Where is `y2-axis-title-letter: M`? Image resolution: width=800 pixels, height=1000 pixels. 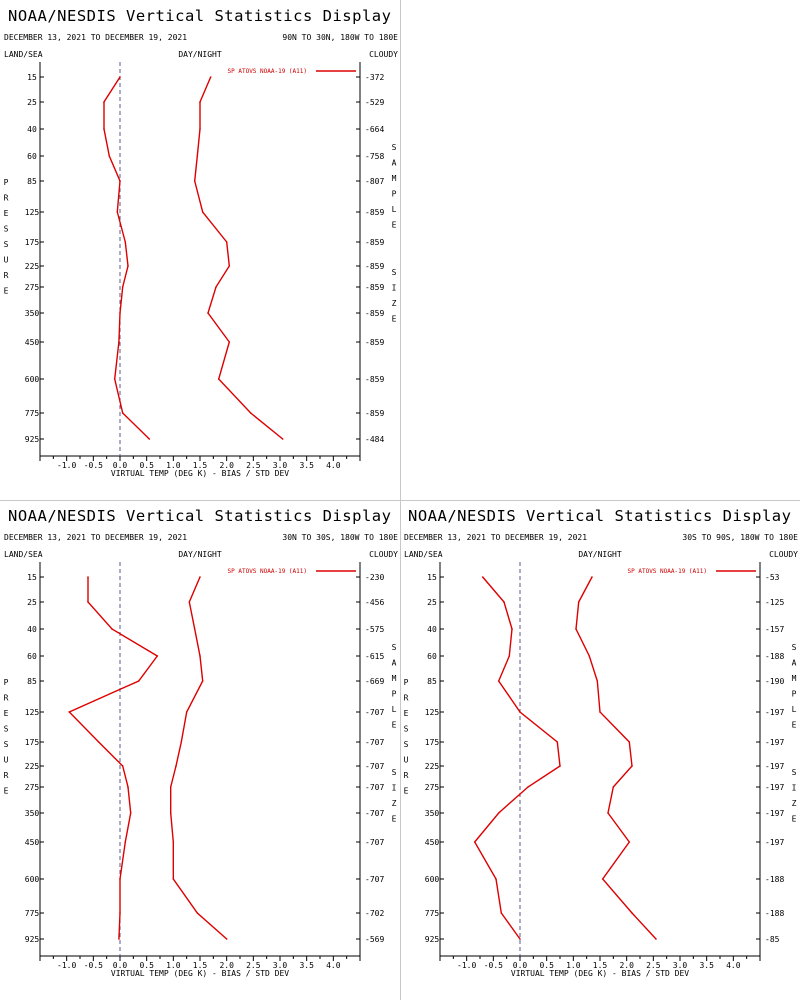
y2-axis-title-letter: M is located at coordinates (394, 178).